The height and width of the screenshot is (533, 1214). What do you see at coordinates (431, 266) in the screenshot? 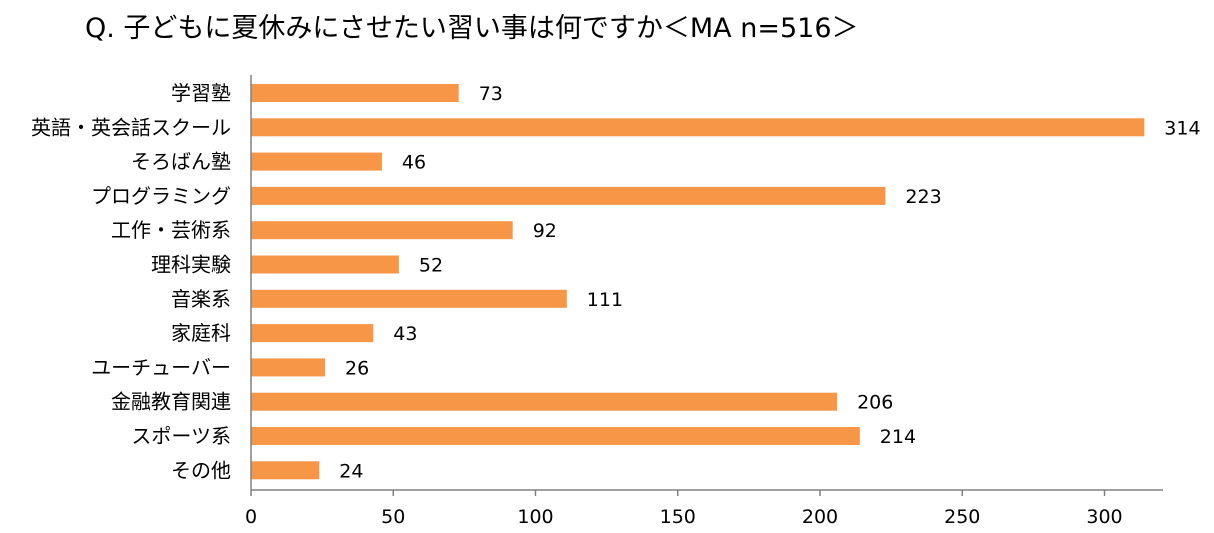
I see `data-label: 52` at bounding box center [431, 266].